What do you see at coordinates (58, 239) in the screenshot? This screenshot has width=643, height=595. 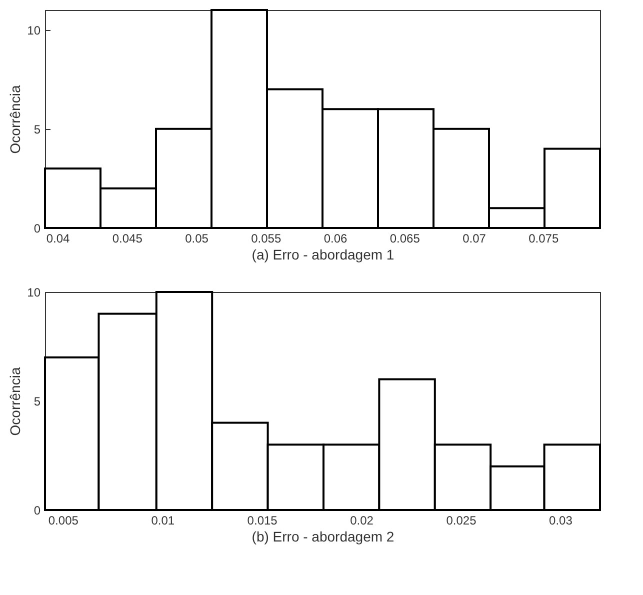 I see `x-tick-label: 0.04` at bounding box center [58, 239].